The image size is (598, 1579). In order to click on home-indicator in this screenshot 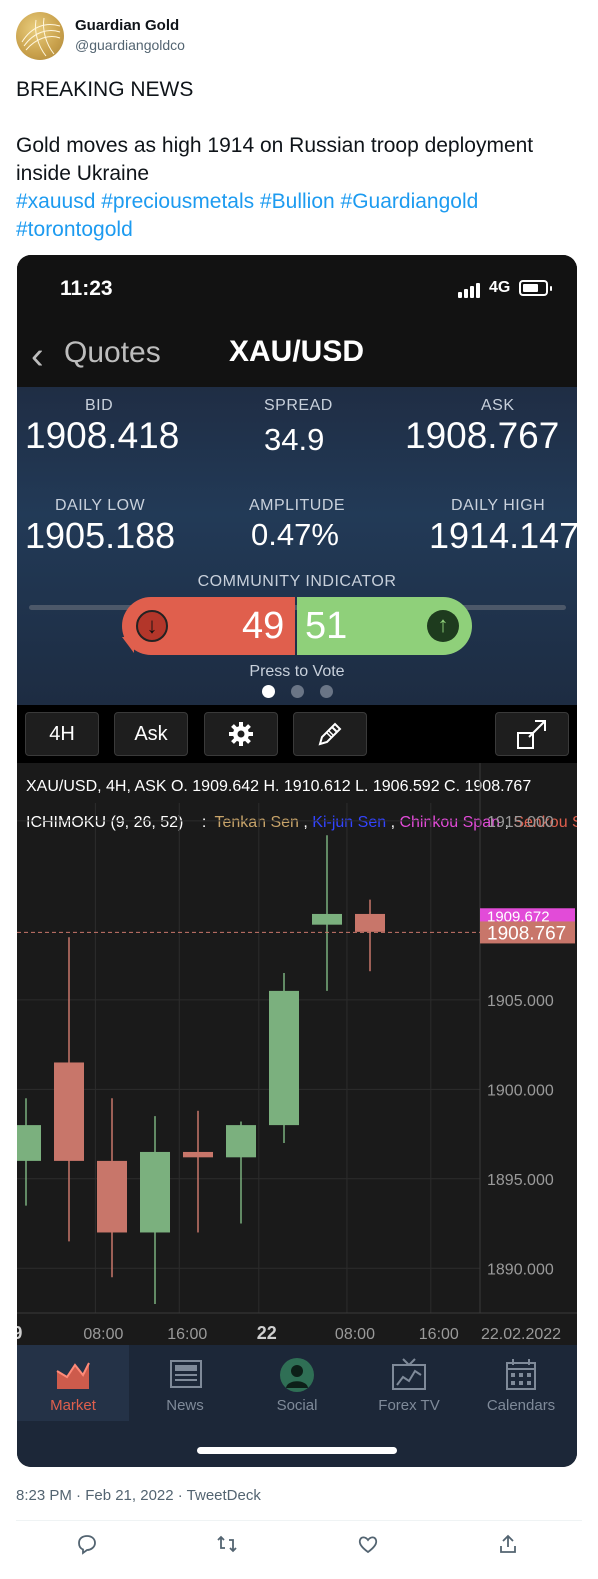, I will do `click(297, 1450)`.